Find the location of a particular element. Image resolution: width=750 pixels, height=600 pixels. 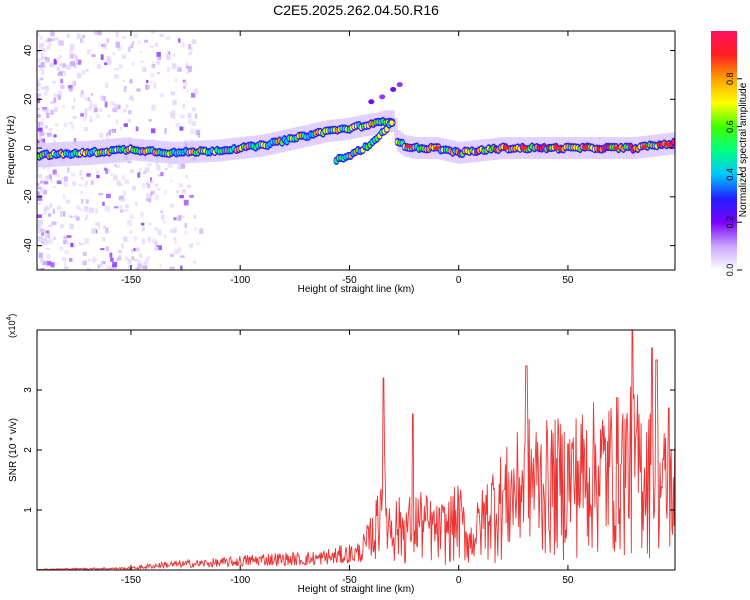

colorbar-tick-label: 0.2 is located at coordinates (730, 222).